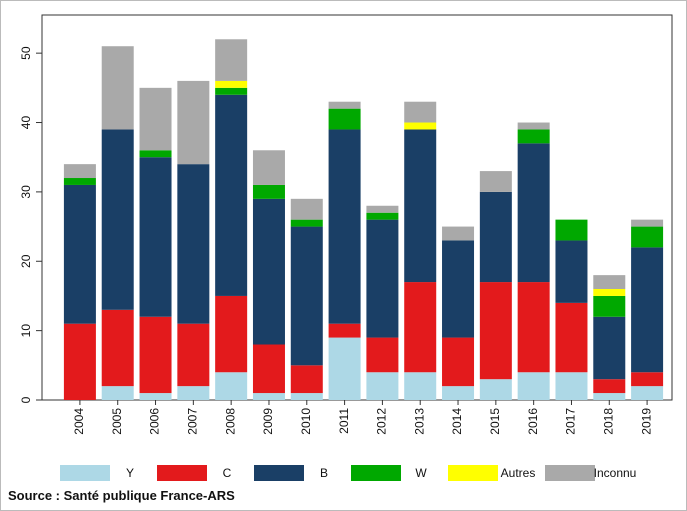  I want to click on x-tick-label: 2018, so click(608, 421).